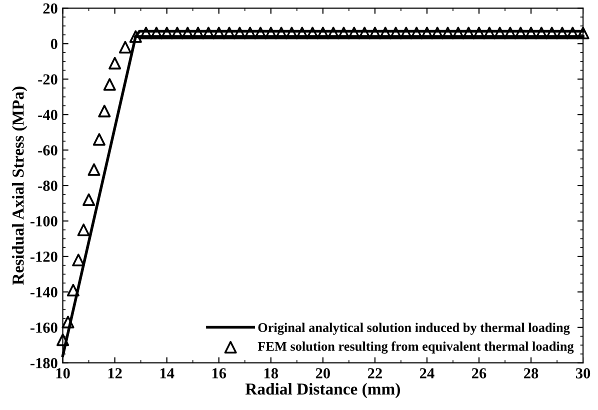  What do you see at coordinates (531, 373) in the screenshot?
I see `x-tick-label: 28` at bounding box center [531, 373].